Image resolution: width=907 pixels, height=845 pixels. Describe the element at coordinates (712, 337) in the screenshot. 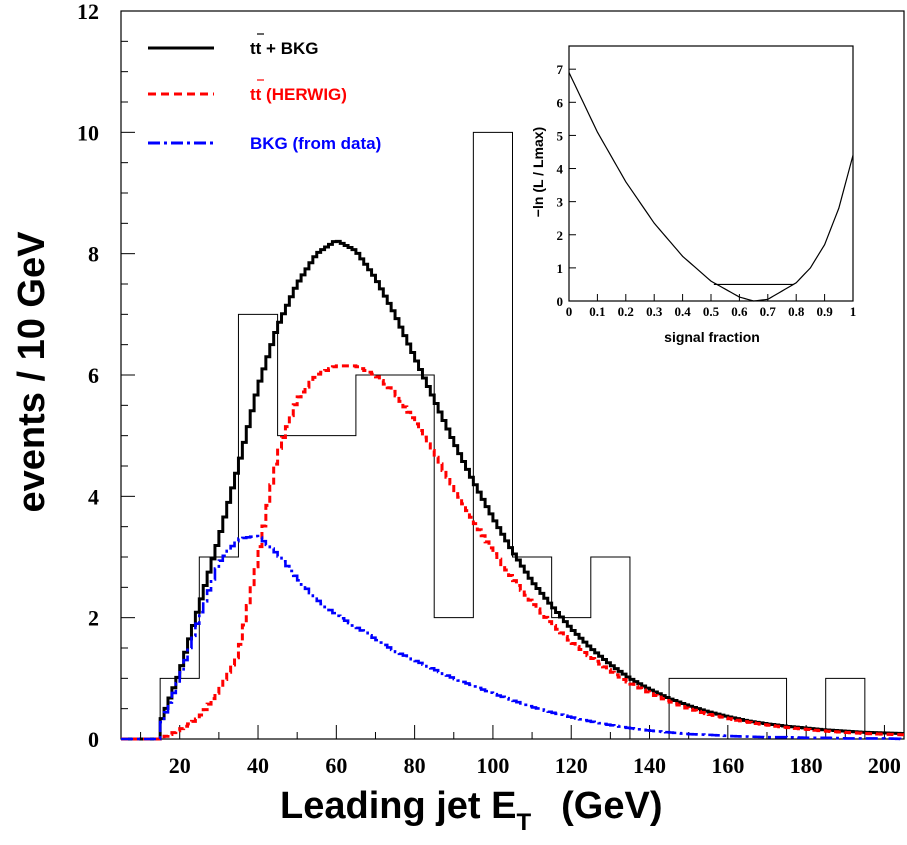

I see `inset-x-axis-title: signal fraction` at that location.